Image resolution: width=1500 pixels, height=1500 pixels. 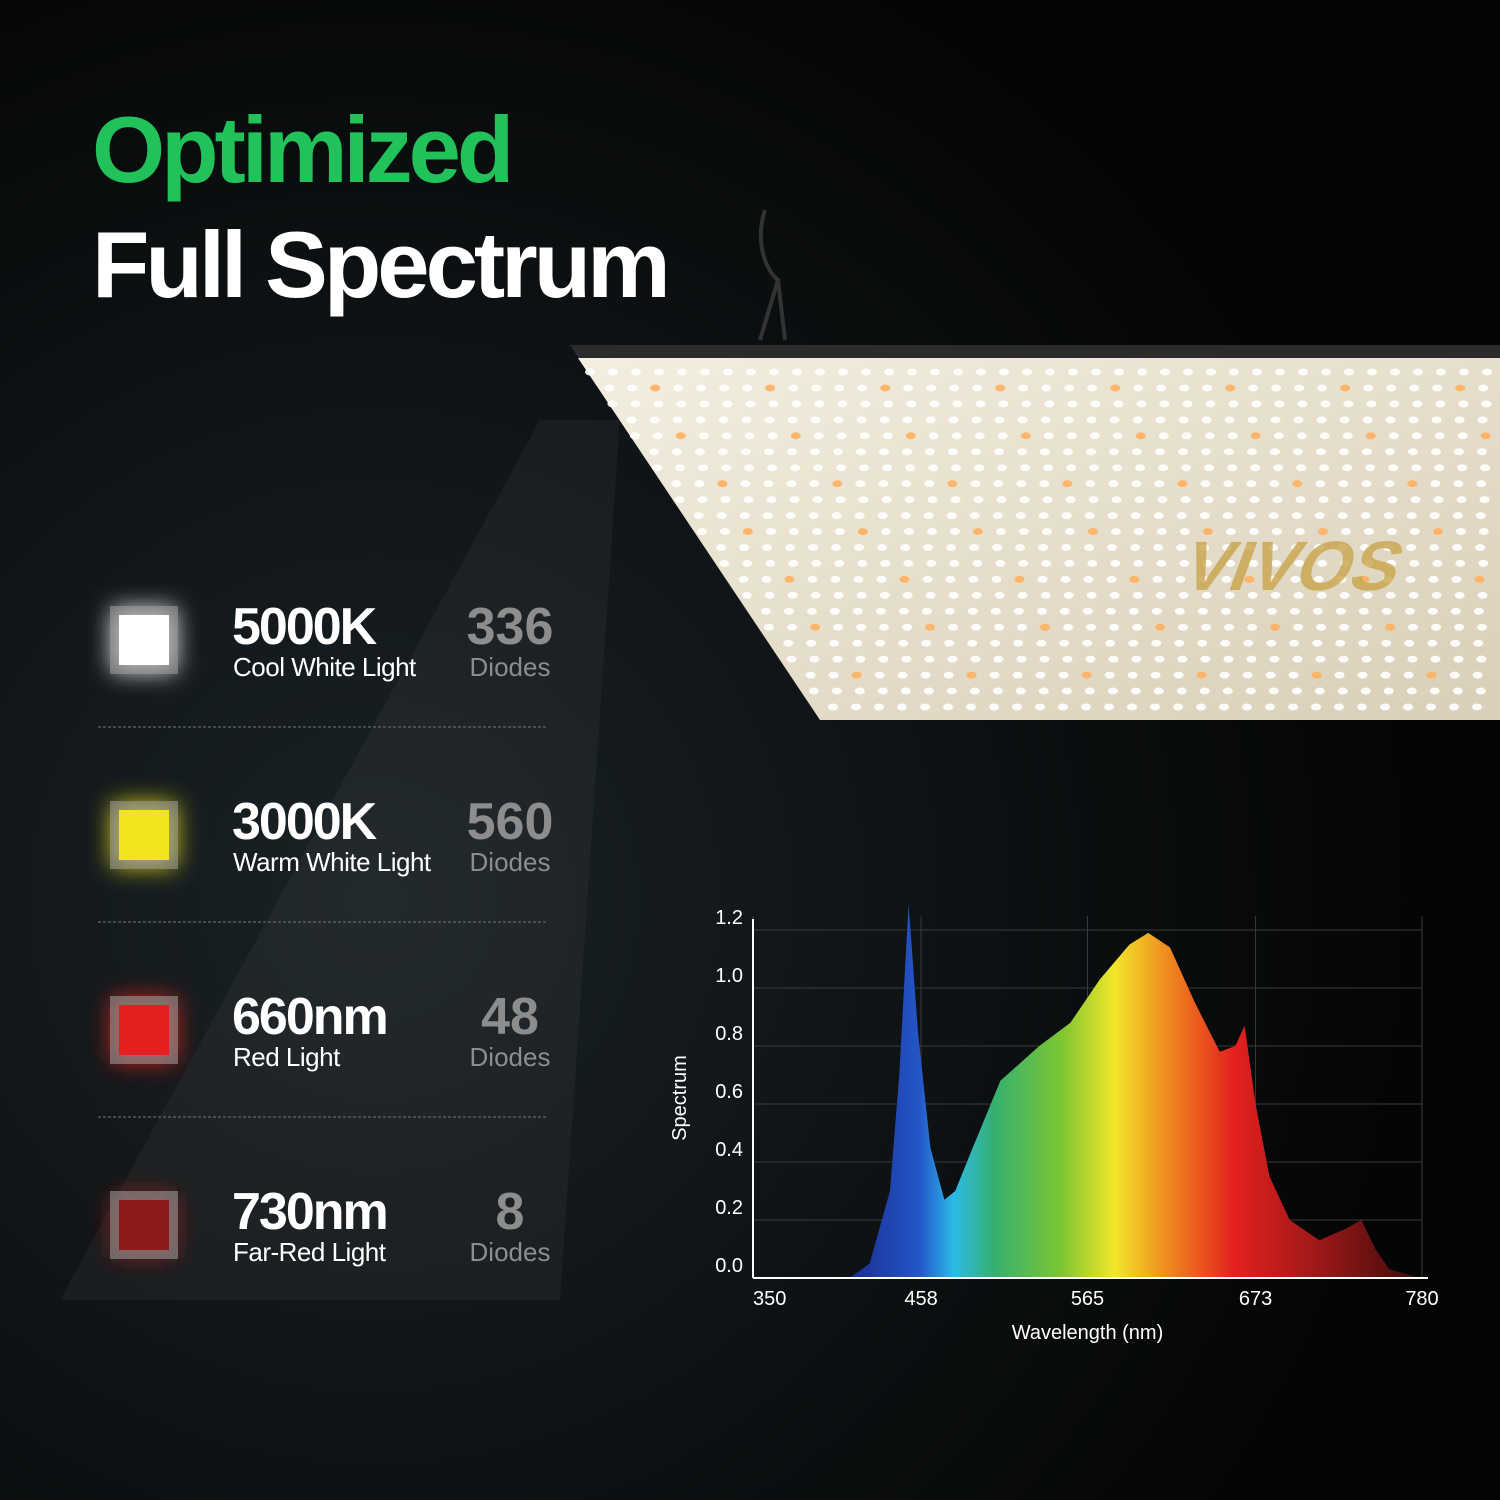 What do you see at coordinates (332, 862) in the screenshot?
I see `diode-description: Warm White Light` at bounding box center [332, 862].